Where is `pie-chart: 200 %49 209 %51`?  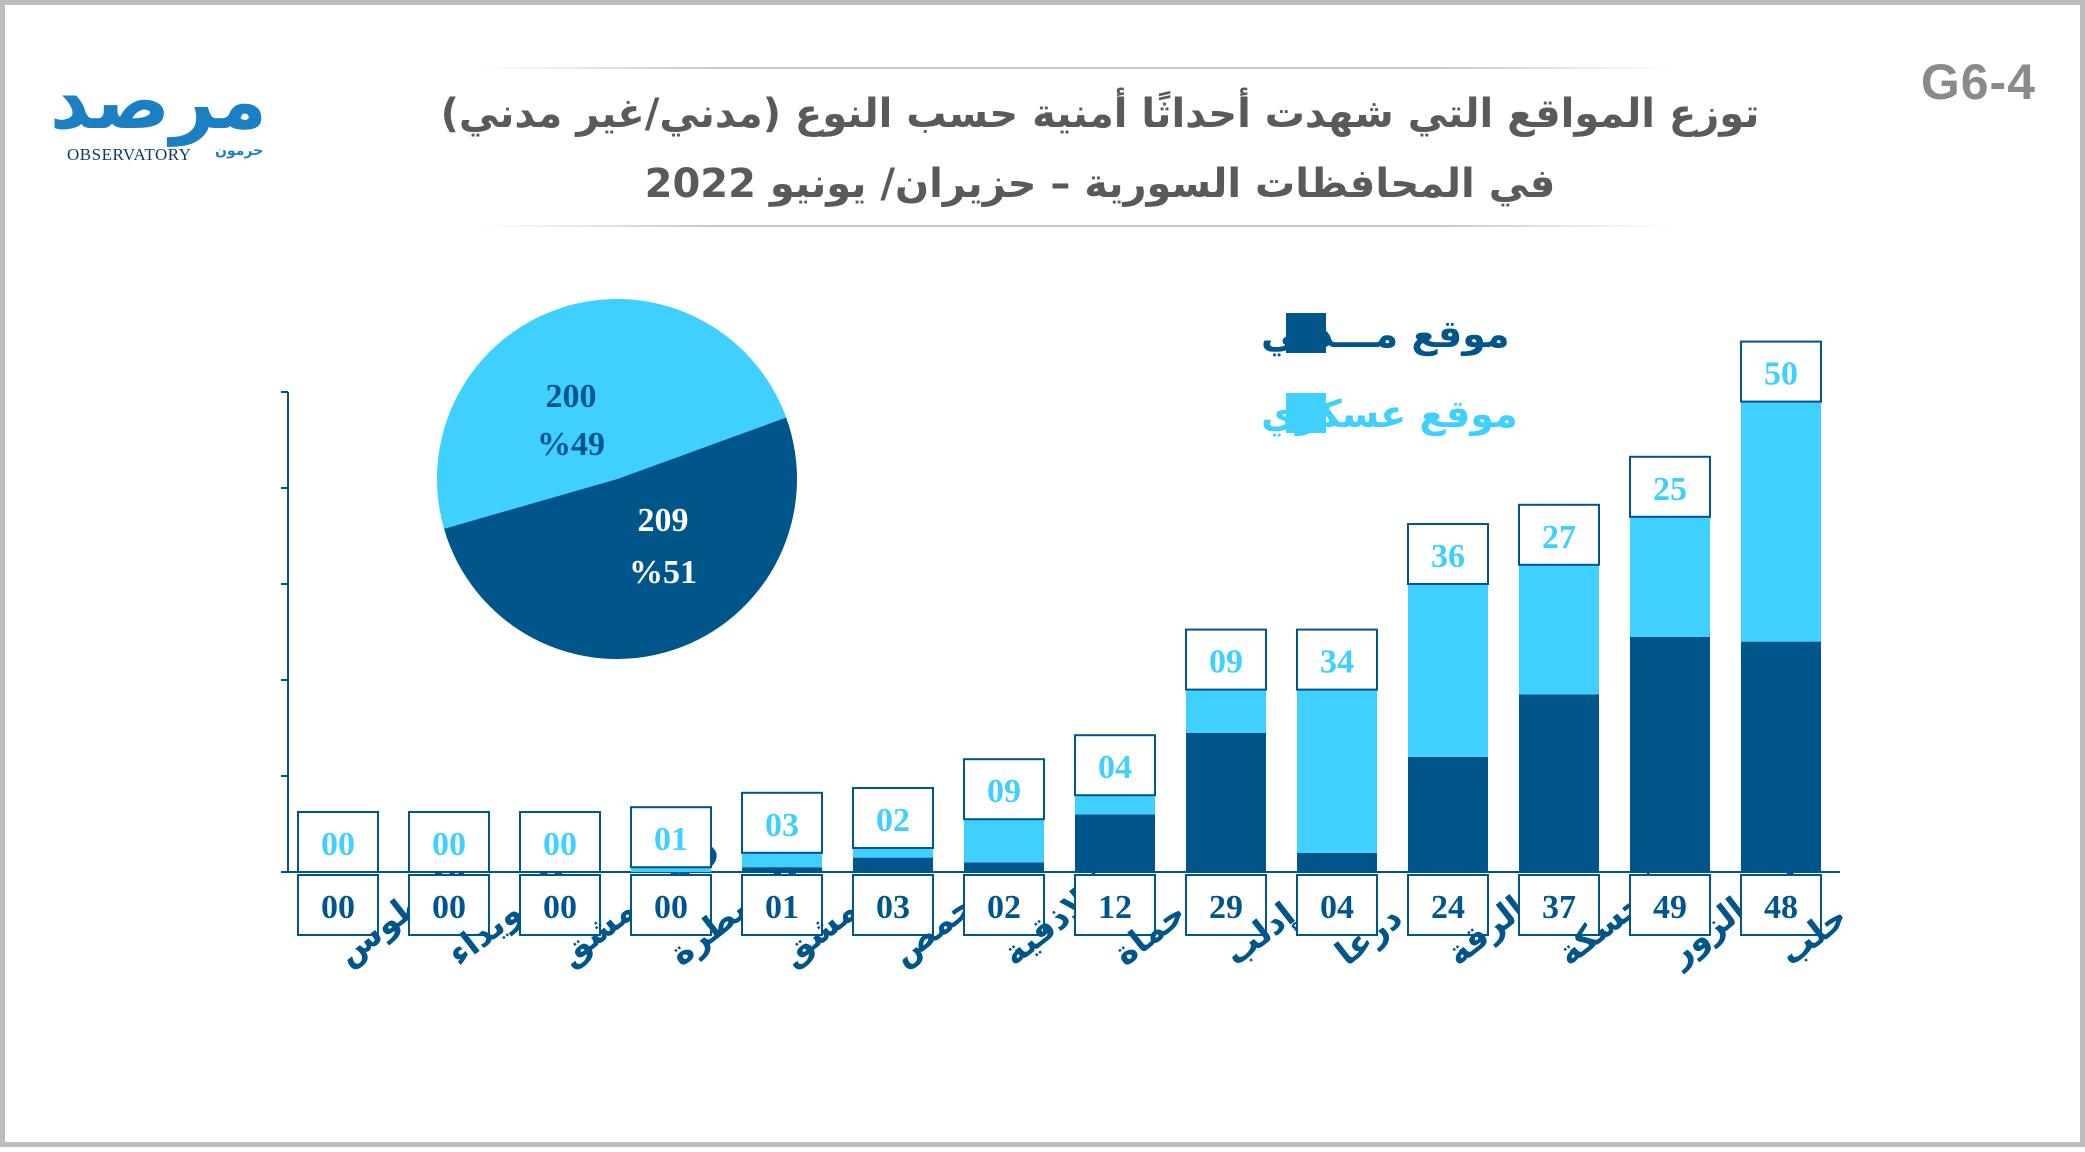
pie-chart: 200 %49 209 %51 is located at coordinates (616, 478).